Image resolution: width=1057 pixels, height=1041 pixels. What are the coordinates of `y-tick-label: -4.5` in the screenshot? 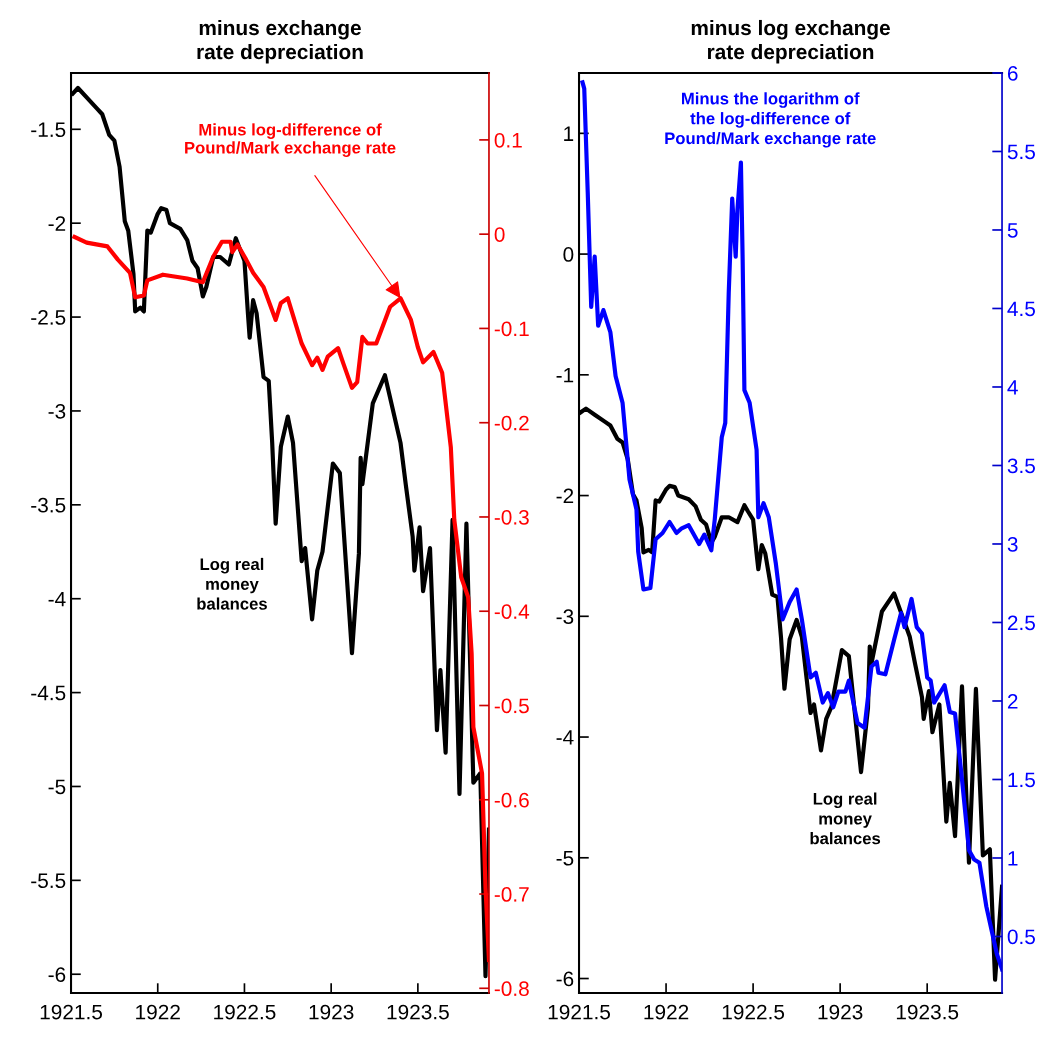 It's located at (48, 693).